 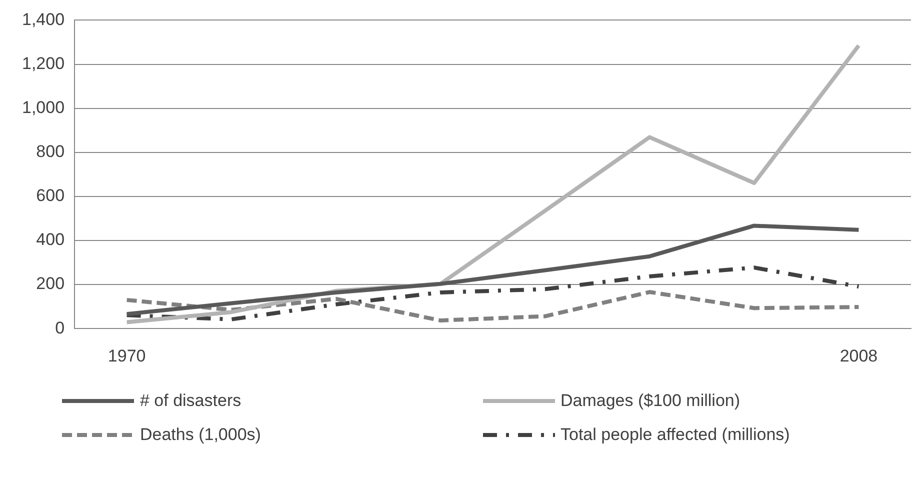 What do you see at coordinates (191, 401) in the screenshot?
I see `legend-label: # of disasters` at bounding box center [191, 401].